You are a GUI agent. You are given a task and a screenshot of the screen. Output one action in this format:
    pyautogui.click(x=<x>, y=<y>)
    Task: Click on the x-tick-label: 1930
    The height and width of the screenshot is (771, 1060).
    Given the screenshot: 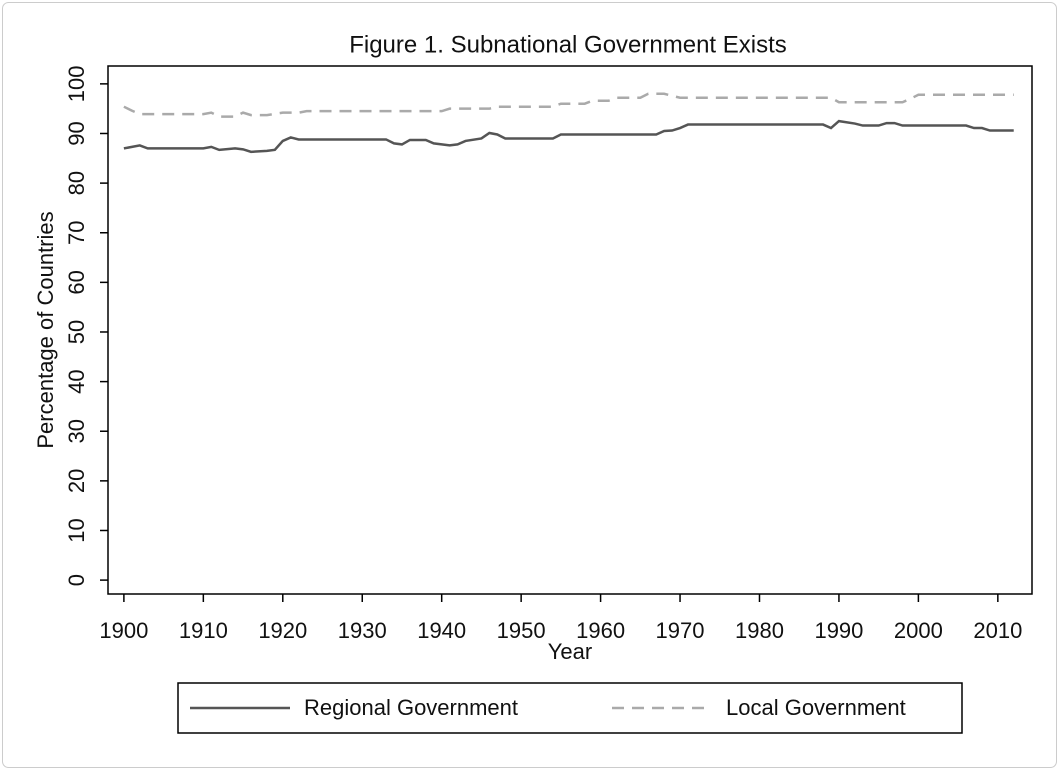 What is the action you would take?
    pyautogui.click(x=362, y=630)
    